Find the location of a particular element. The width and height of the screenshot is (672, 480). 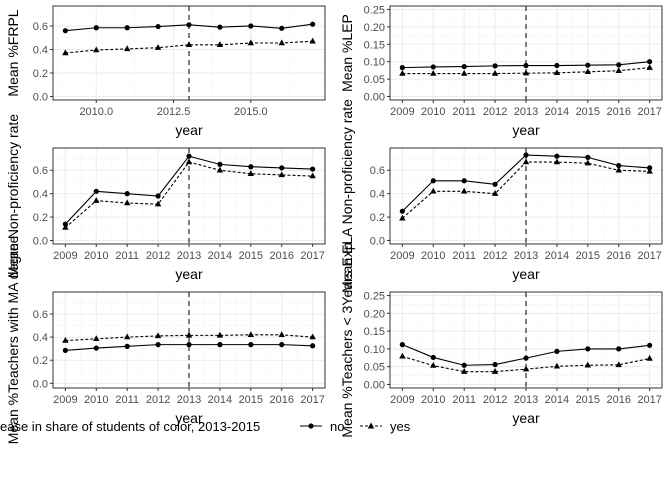

legend-label-yes: yes is located at coordinates (400, 426).